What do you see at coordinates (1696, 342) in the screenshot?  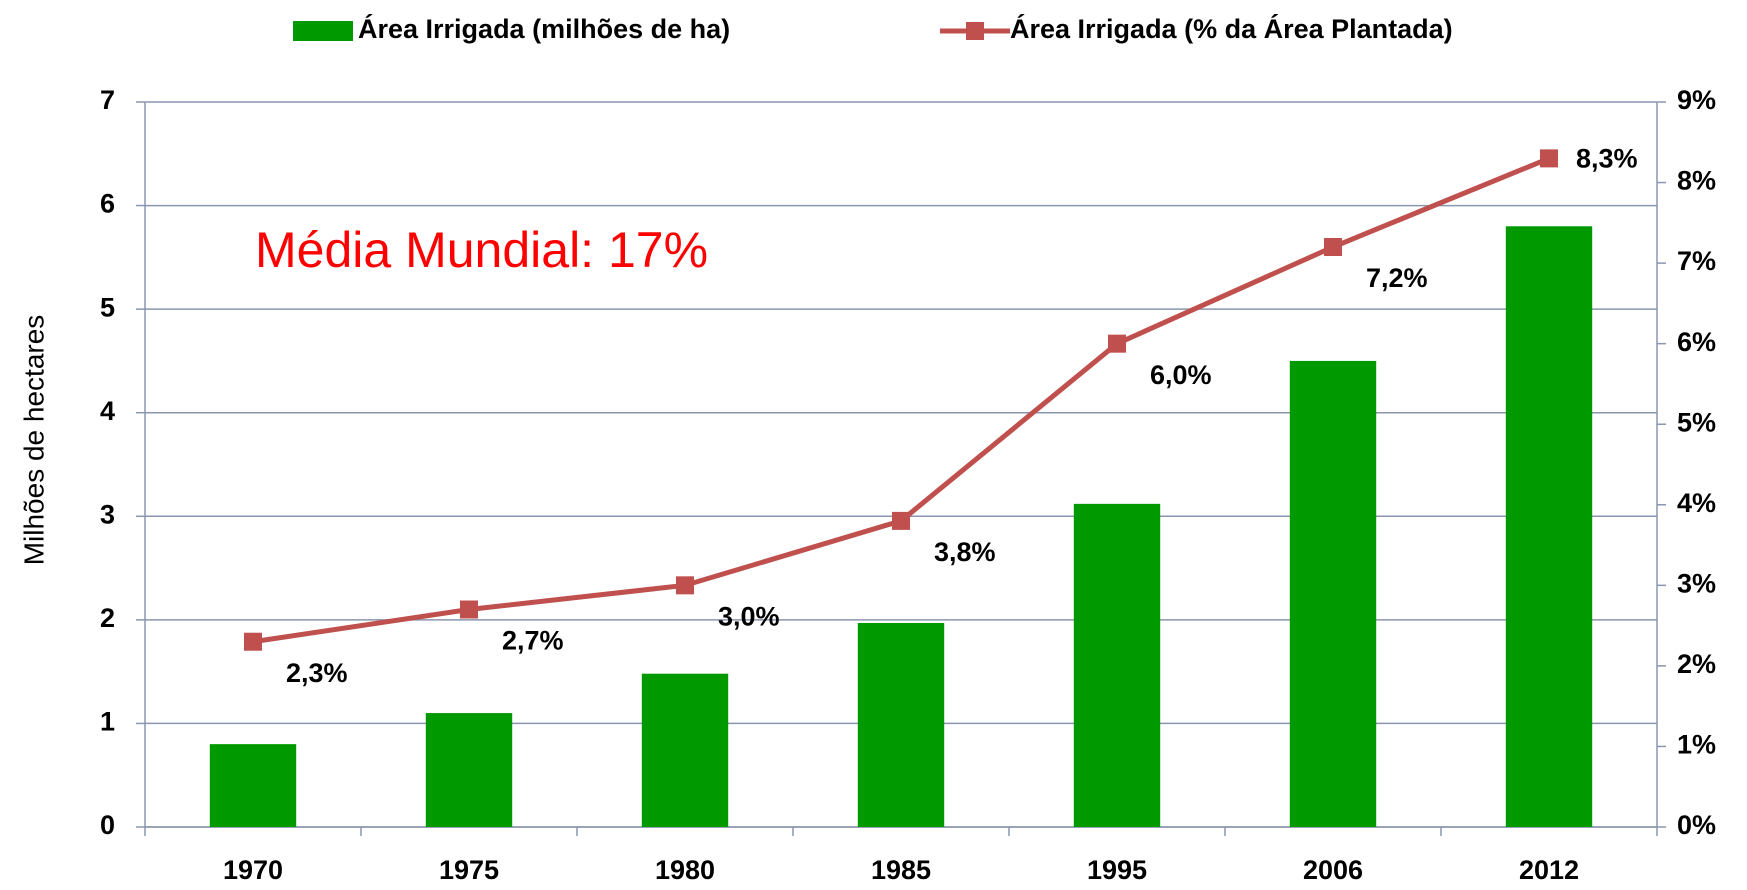 I see `y2-tick-label: 6%` at bounding box center [1696, 342].